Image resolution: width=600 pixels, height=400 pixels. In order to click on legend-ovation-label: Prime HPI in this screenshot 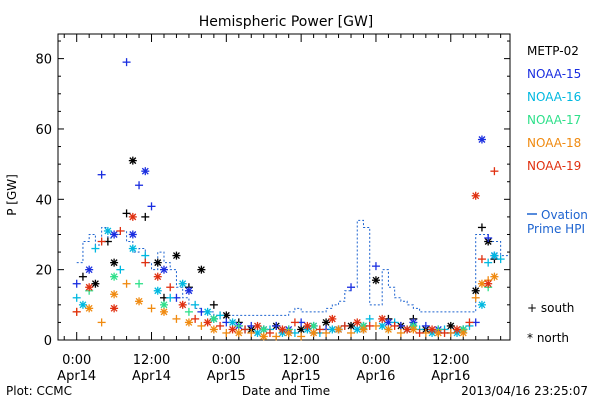, I will do `click(556, 229)`.